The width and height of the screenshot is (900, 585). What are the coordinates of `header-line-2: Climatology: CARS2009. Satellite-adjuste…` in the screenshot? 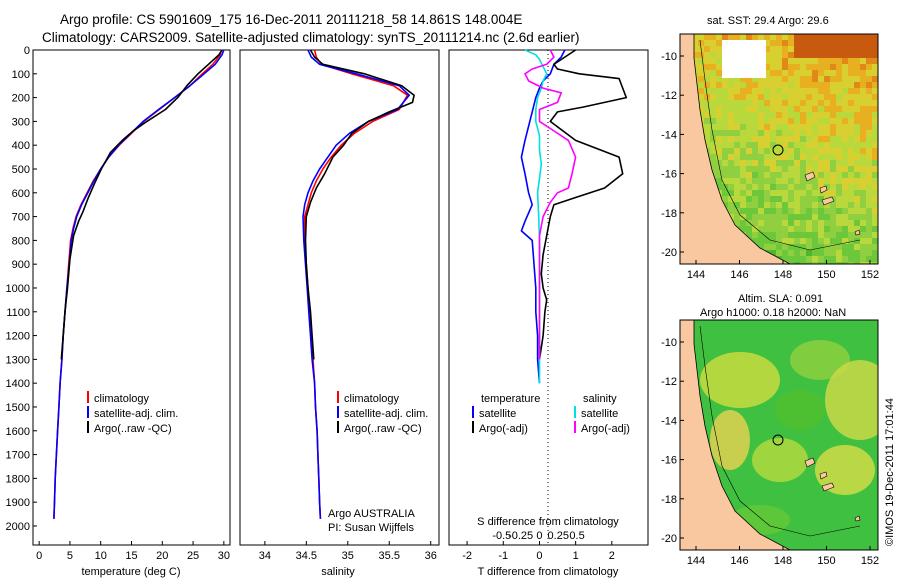 It's located at (311, 37).